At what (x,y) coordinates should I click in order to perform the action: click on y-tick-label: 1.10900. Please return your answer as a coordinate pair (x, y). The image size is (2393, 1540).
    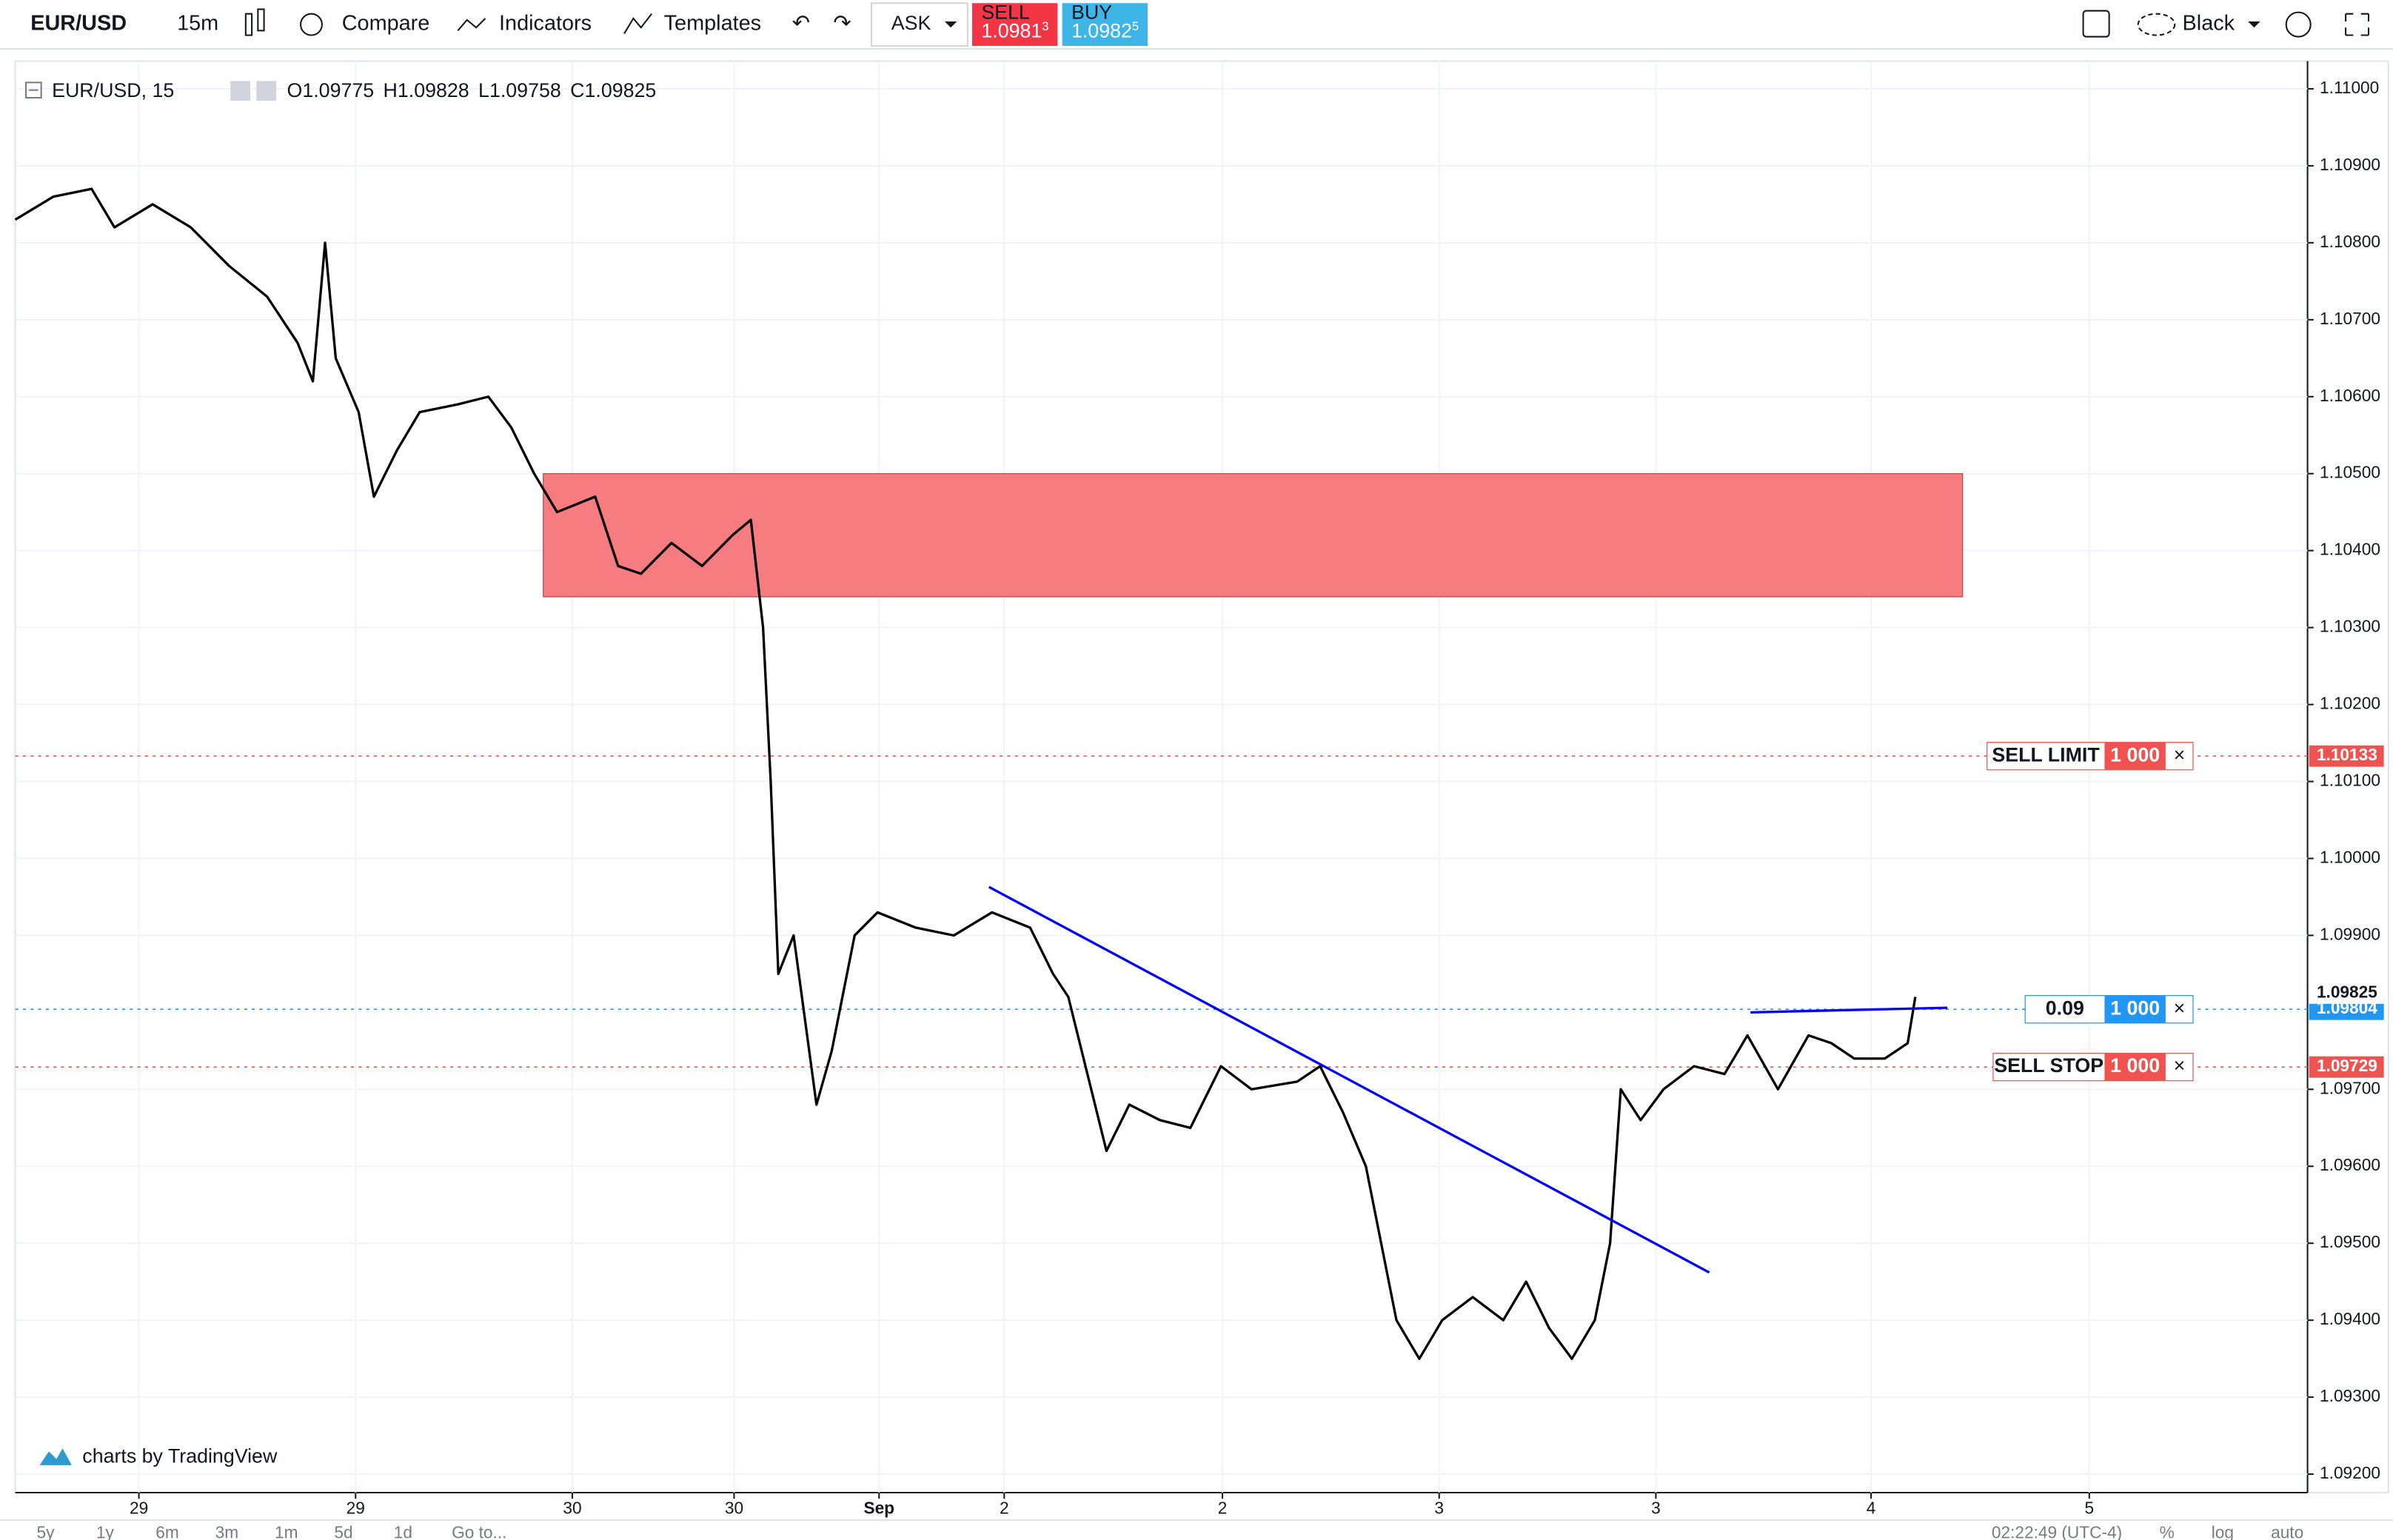
    Looking at the image, I should click on (2350, 164).